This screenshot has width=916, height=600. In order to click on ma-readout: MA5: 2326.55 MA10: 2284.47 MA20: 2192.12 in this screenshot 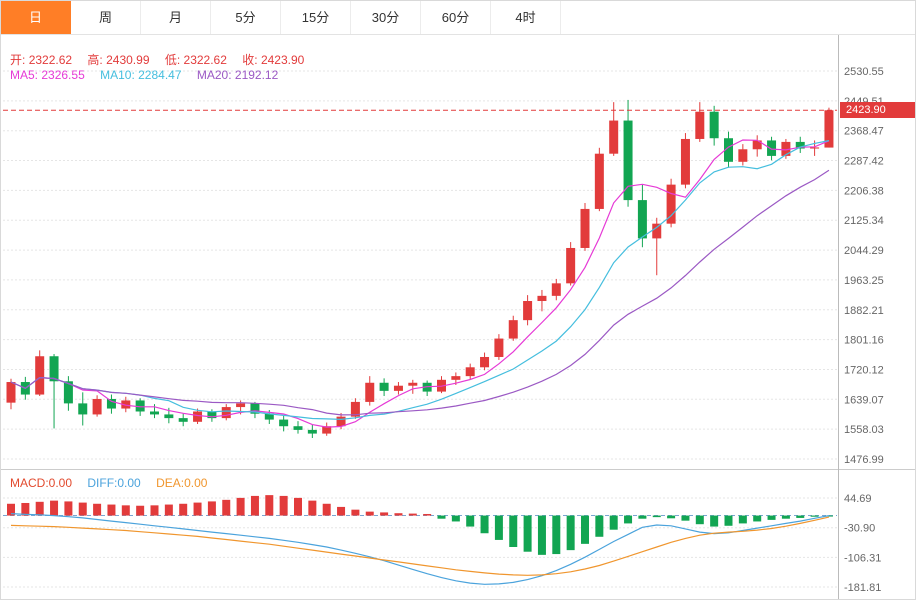, I will do `click(150, 75)`.